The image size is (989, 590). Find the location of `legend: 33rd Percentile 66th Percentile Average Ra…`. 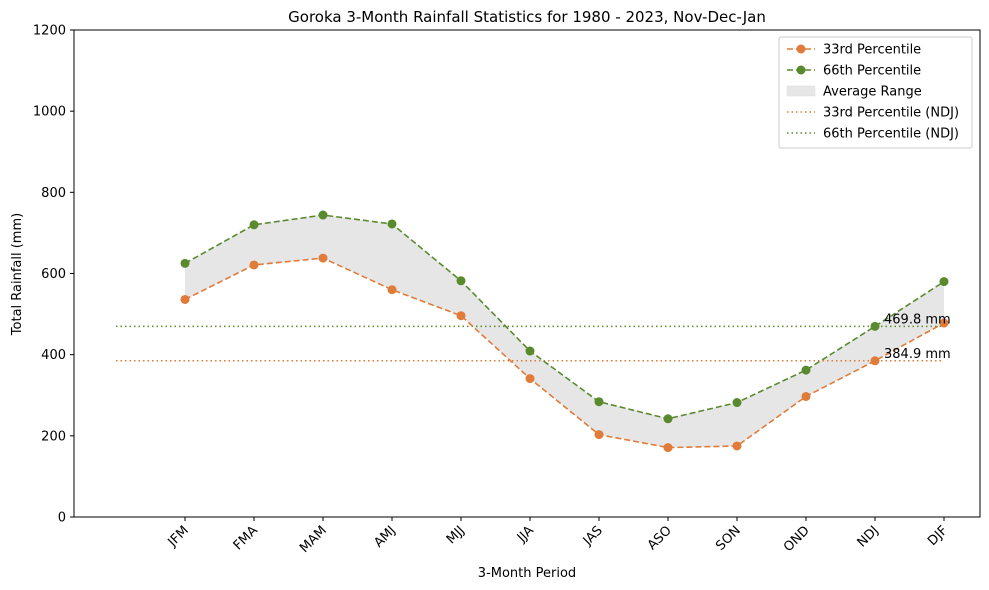

legend: 33rd Percentile 66th Percentile Average Ra… is located at coordinates (875, 92).